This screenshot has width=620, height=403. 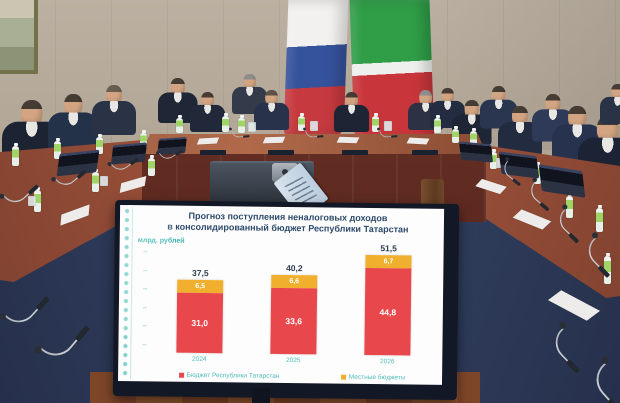 What do you see at coordinates (200, 323) in the screenshot?
I see `bar-segment-republic-budget: 31,0` at bounding box center [200, 323].